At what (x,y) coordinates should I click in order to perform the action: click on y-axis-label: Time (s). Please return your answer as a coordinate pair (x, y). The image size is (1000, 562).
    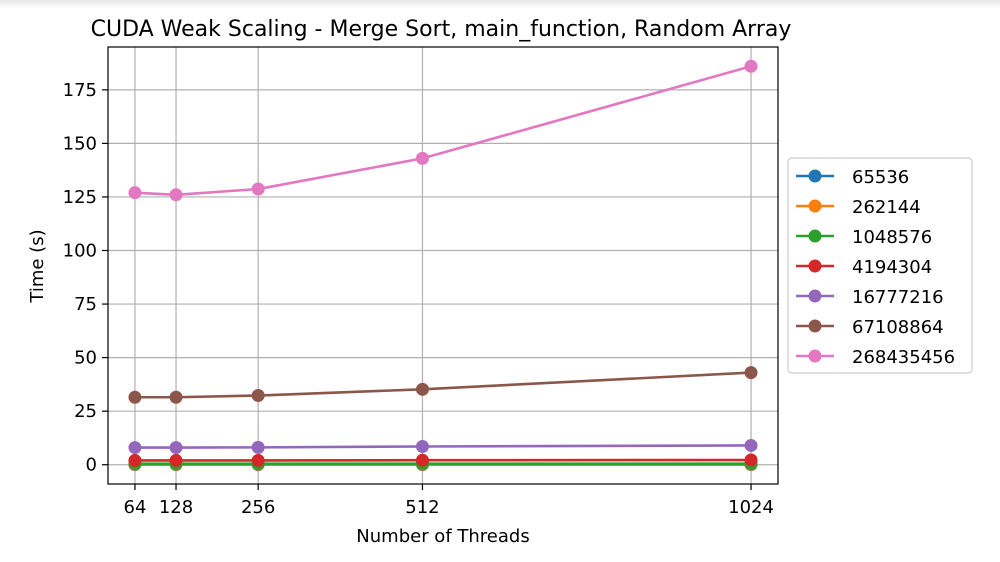
    Looking at the image, I should click on (37, 266).